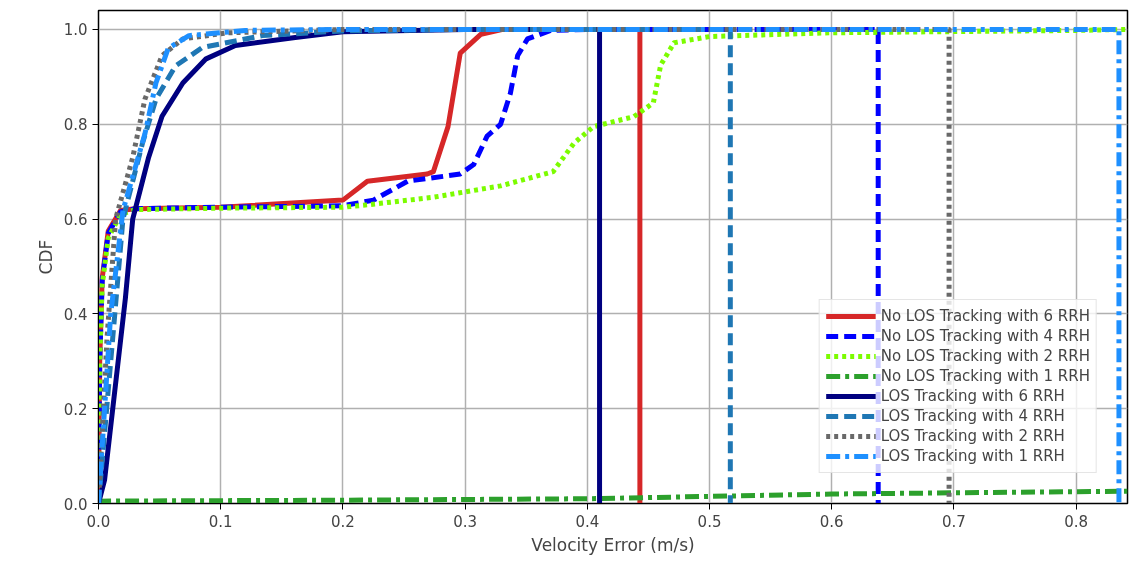 The image size is (1129, 563). Describe the element at coordinates (985, 376) in the screenshot. I see `legend-label: No LOS Tracking with 1 RRH` at that location.